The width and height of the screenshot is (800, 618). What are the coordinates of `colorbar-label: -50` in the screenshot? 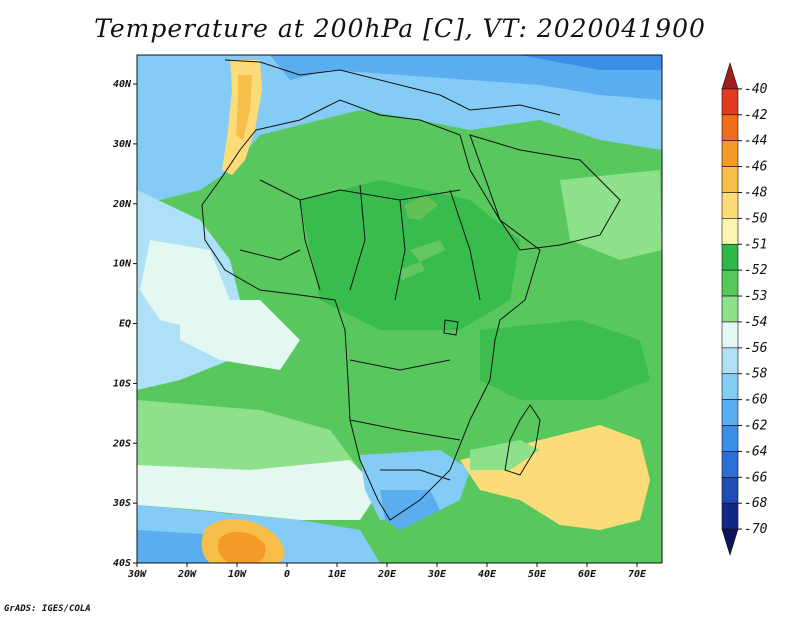 It's located at (756, 218).